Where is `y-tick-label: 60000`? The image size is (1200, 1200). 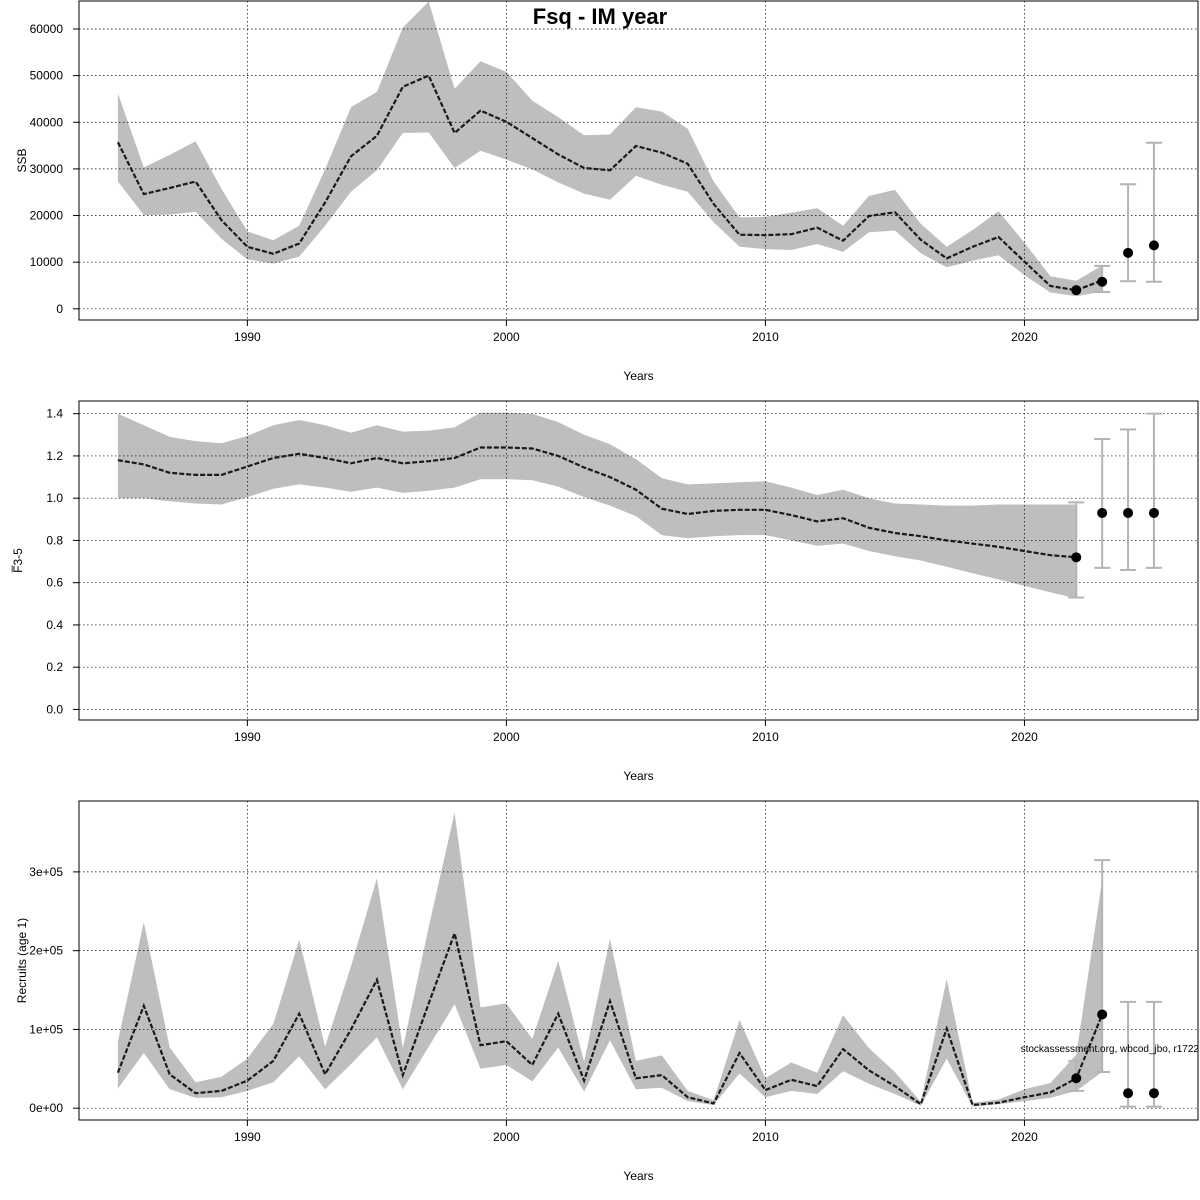 y-tick-label: 60000 is located at coordinates (47, 29).